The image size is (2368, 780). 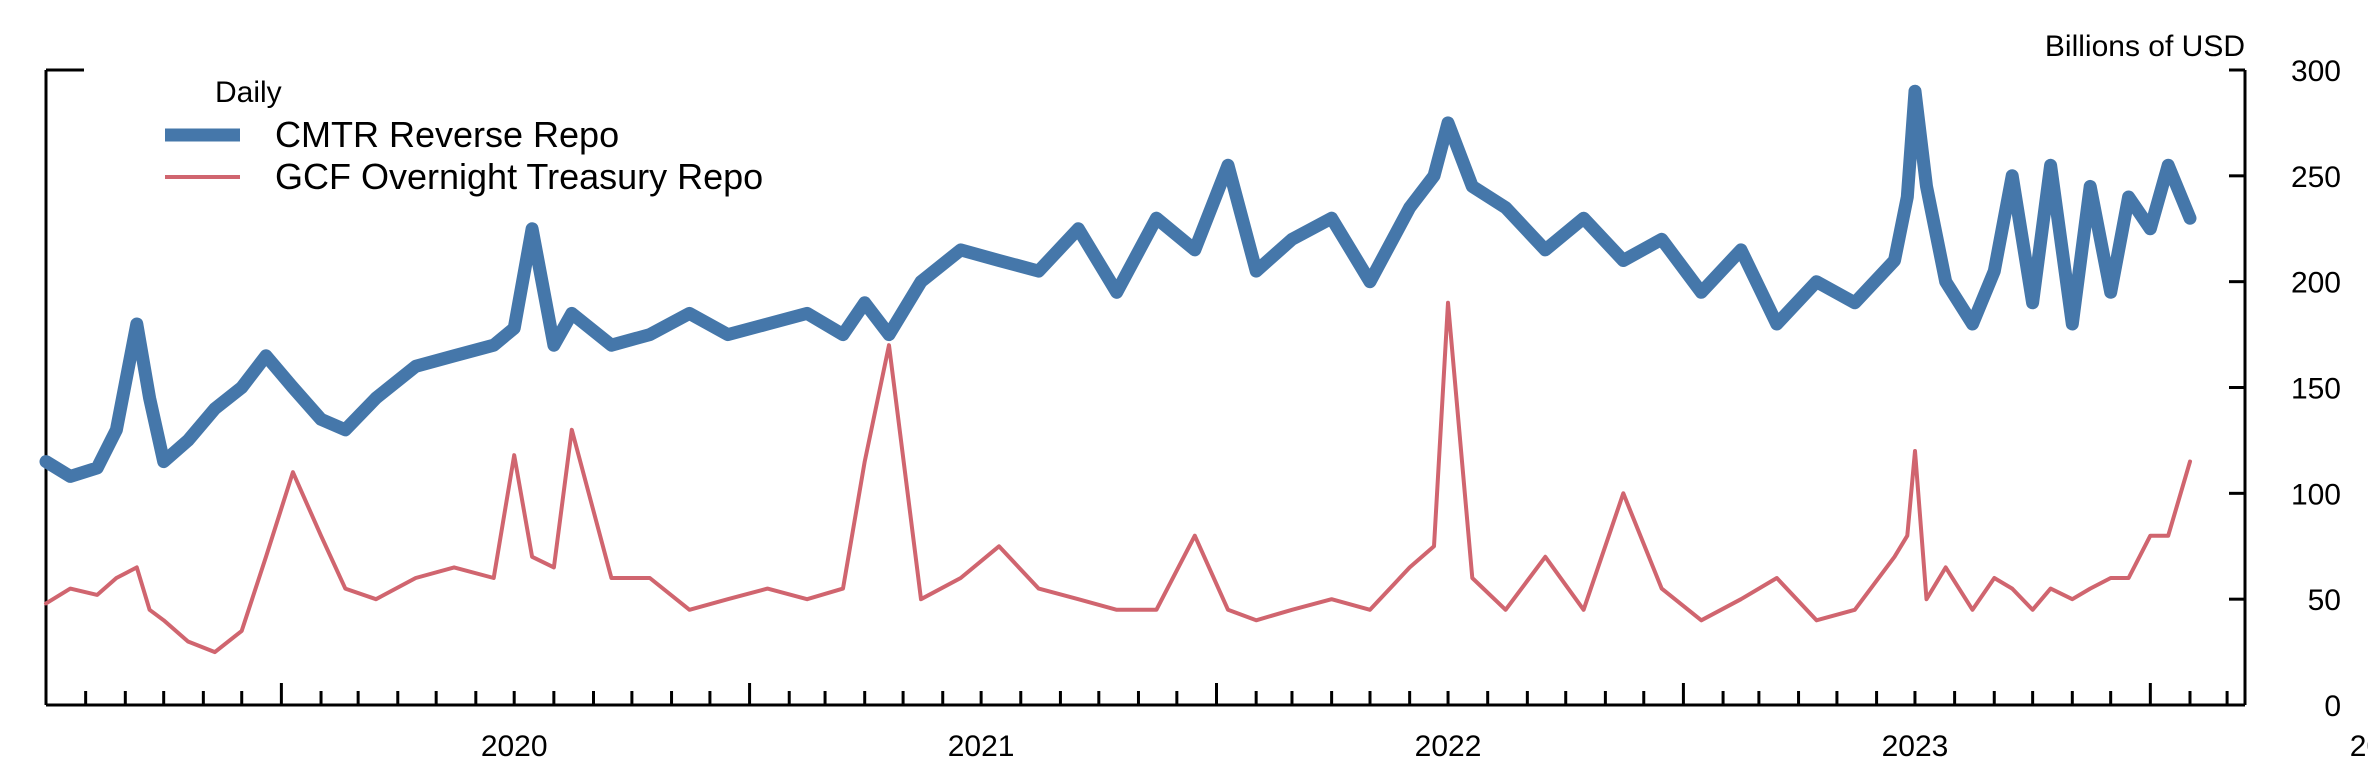 I want to click on y-tick-label: 250, so click(x=2316, y=177).